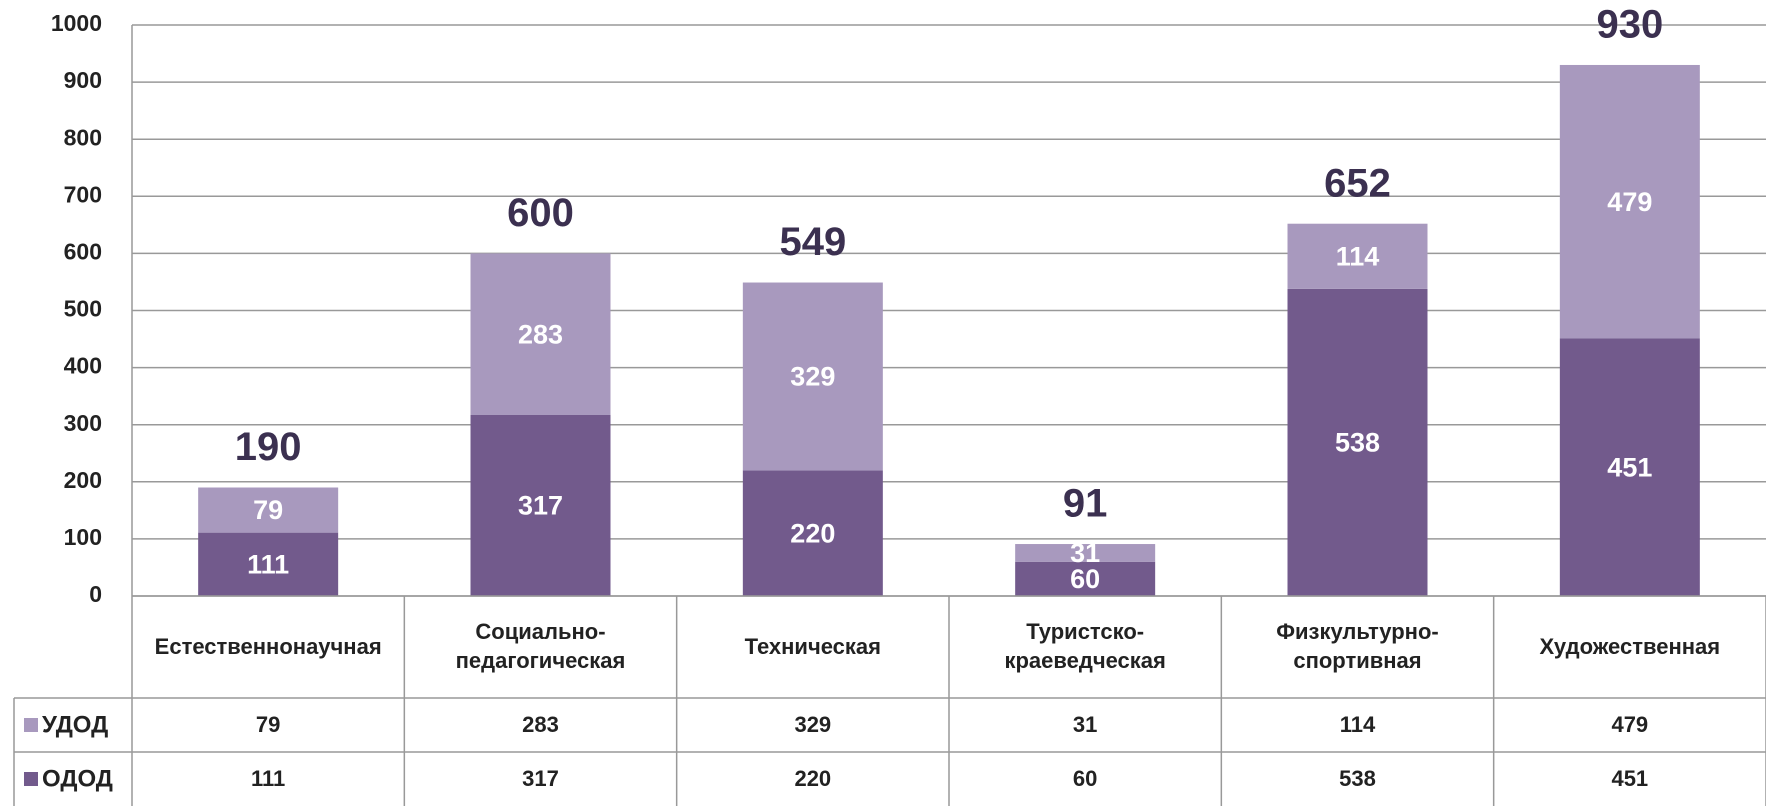  What do you see at coordinates (812, 242) in the screenshot?
I see `total-label: 549` at bounding box center [812, 242].